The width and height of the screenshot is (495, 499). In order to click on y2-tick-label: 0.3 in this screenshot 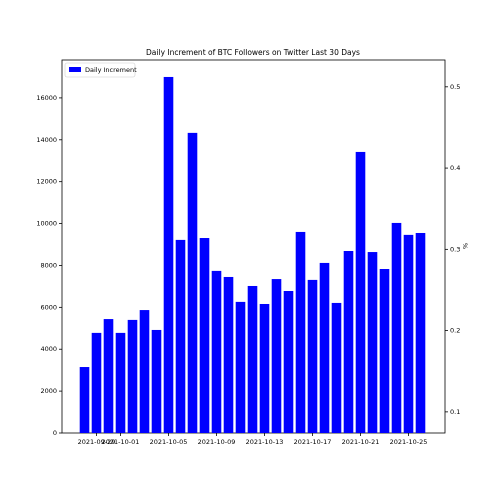, I will do `click(455, 249)`.